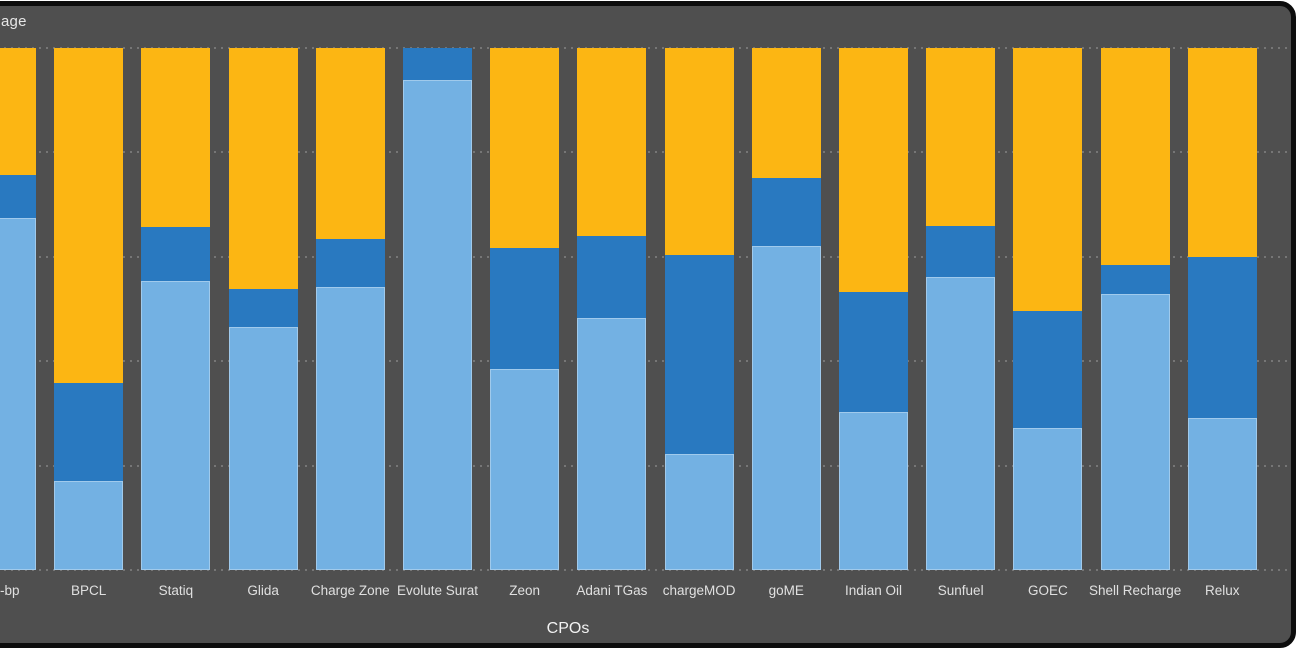 Image resolution: width=1300 pixels, height=650 pixels. I want to click on bar-adani-tgas, so click(612, 309).